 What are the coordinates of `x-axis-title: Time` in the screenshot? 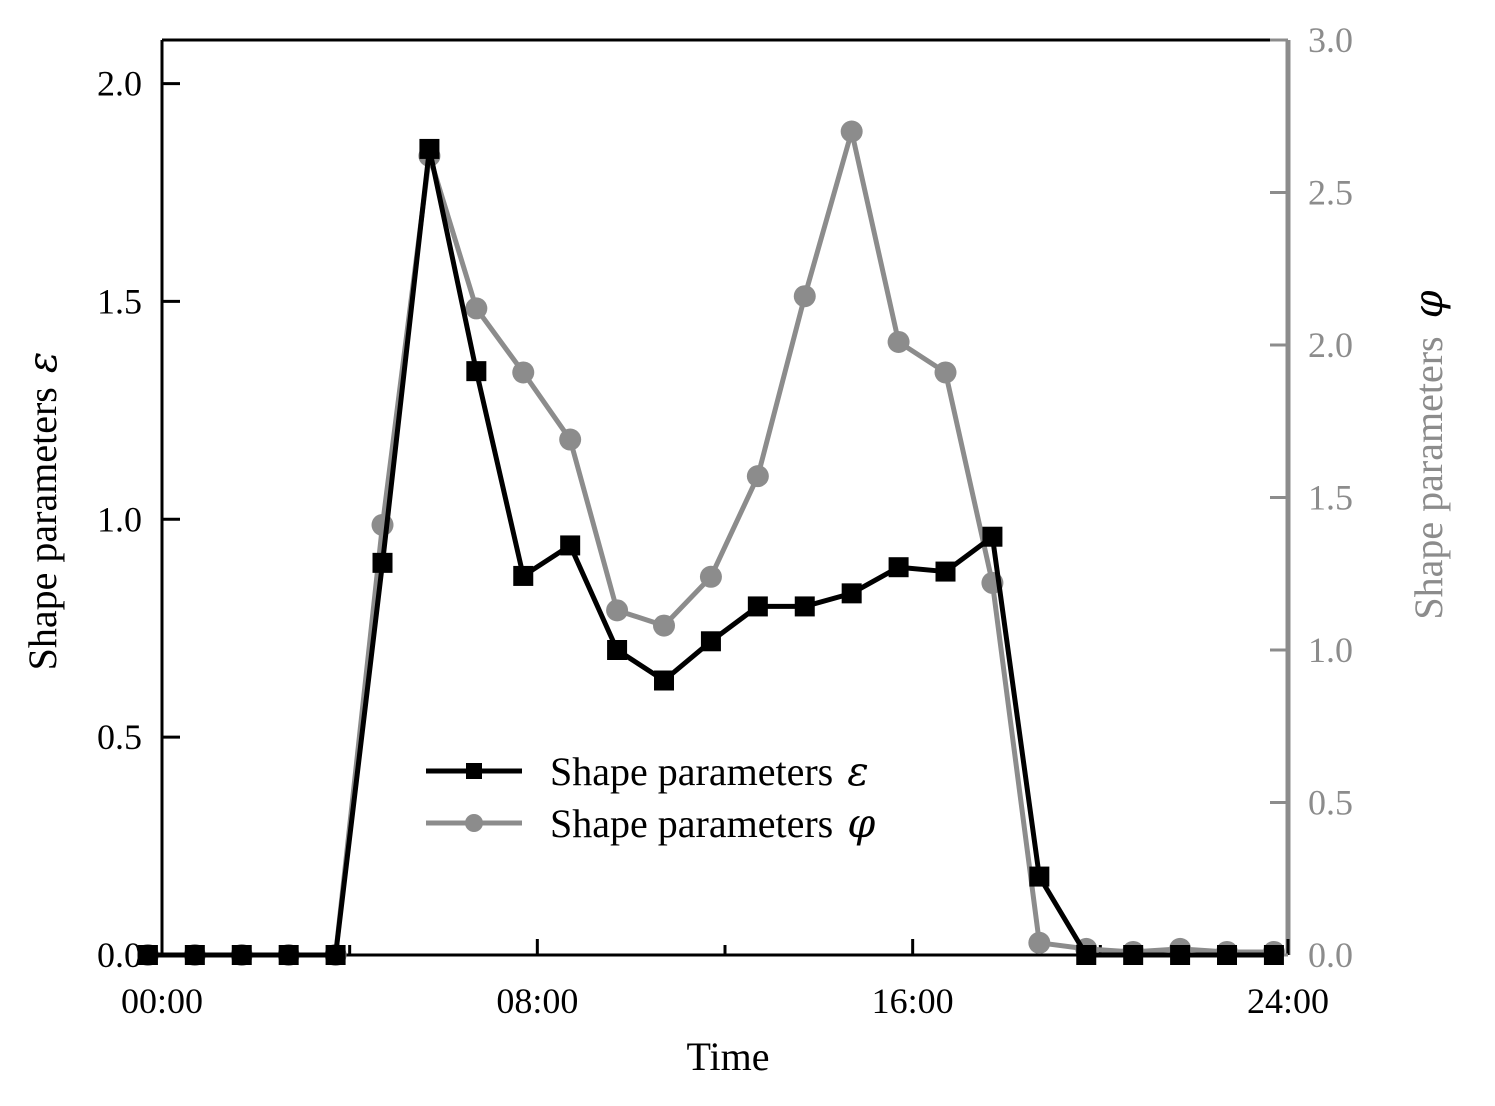 It's located at (727, 1056).